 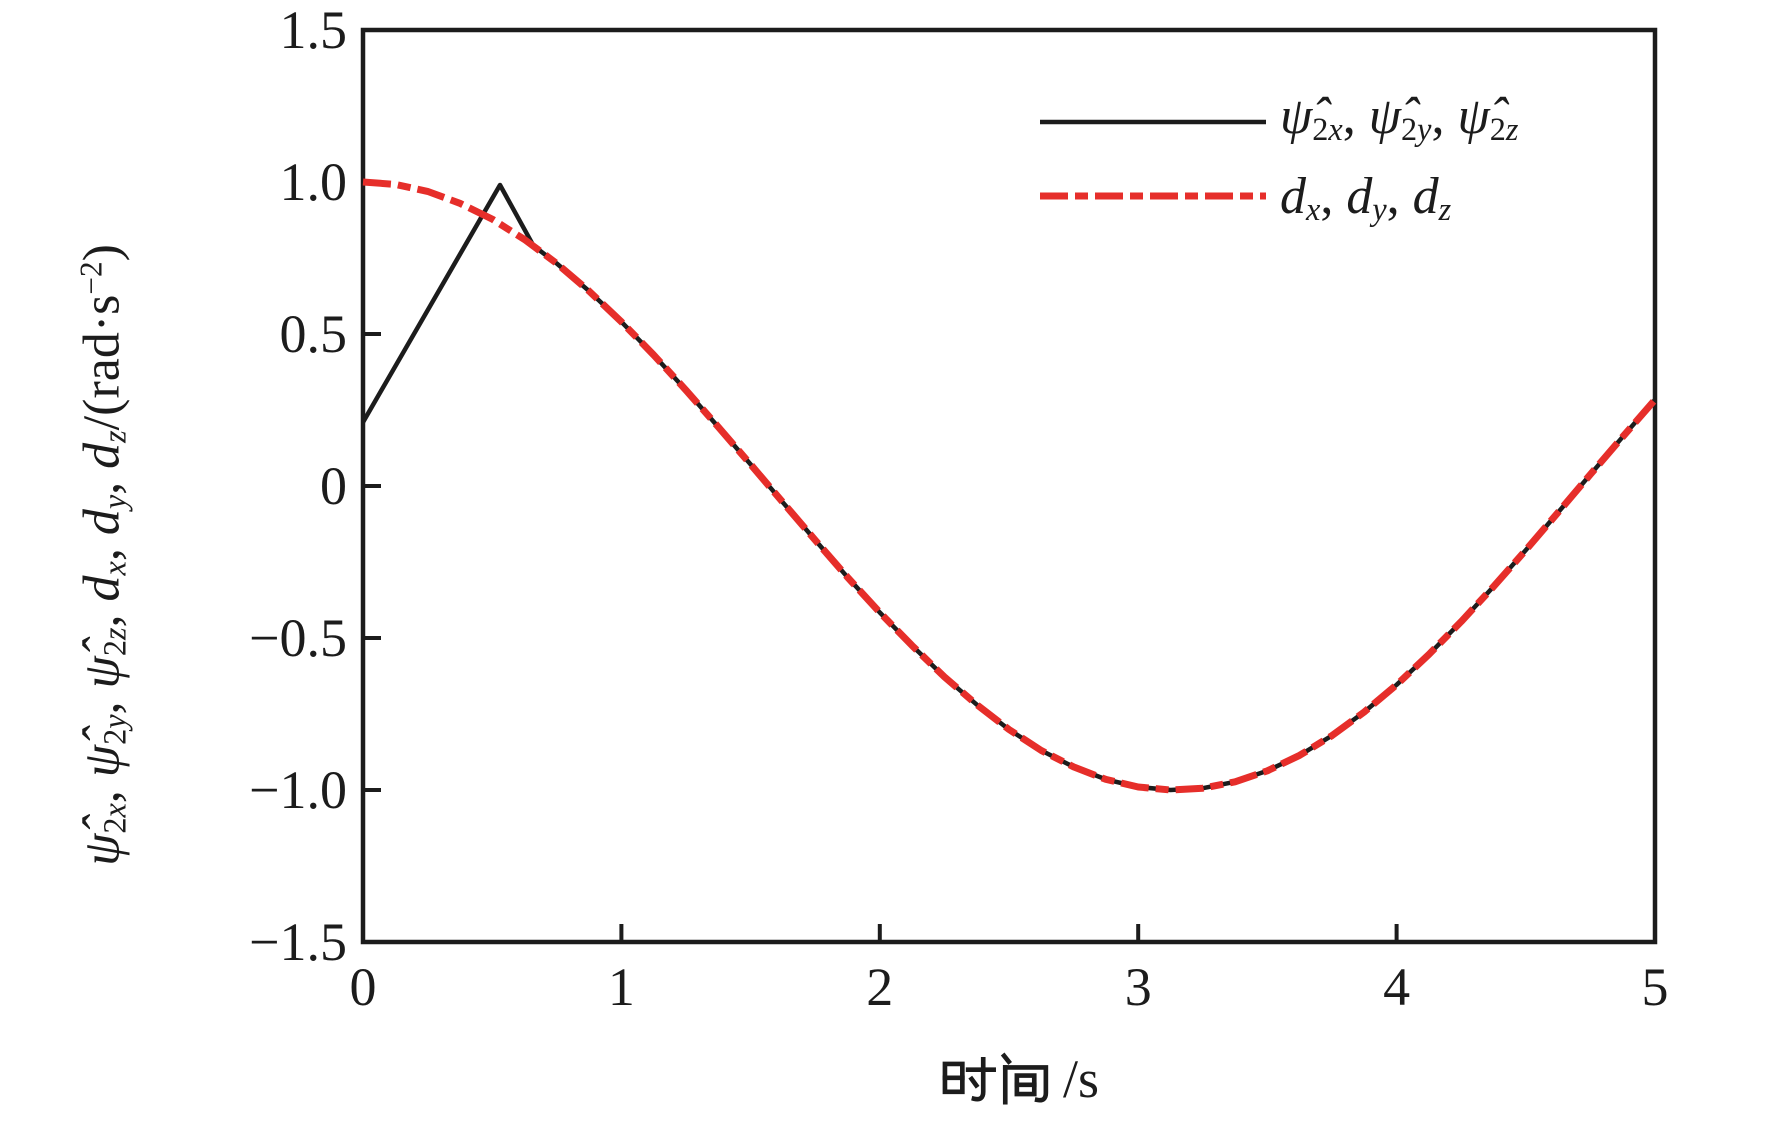 What do you see at coordinates (969, 1079) in the screenshot?
I see `cjk-char-shi` at bounding box center [969, 1079].